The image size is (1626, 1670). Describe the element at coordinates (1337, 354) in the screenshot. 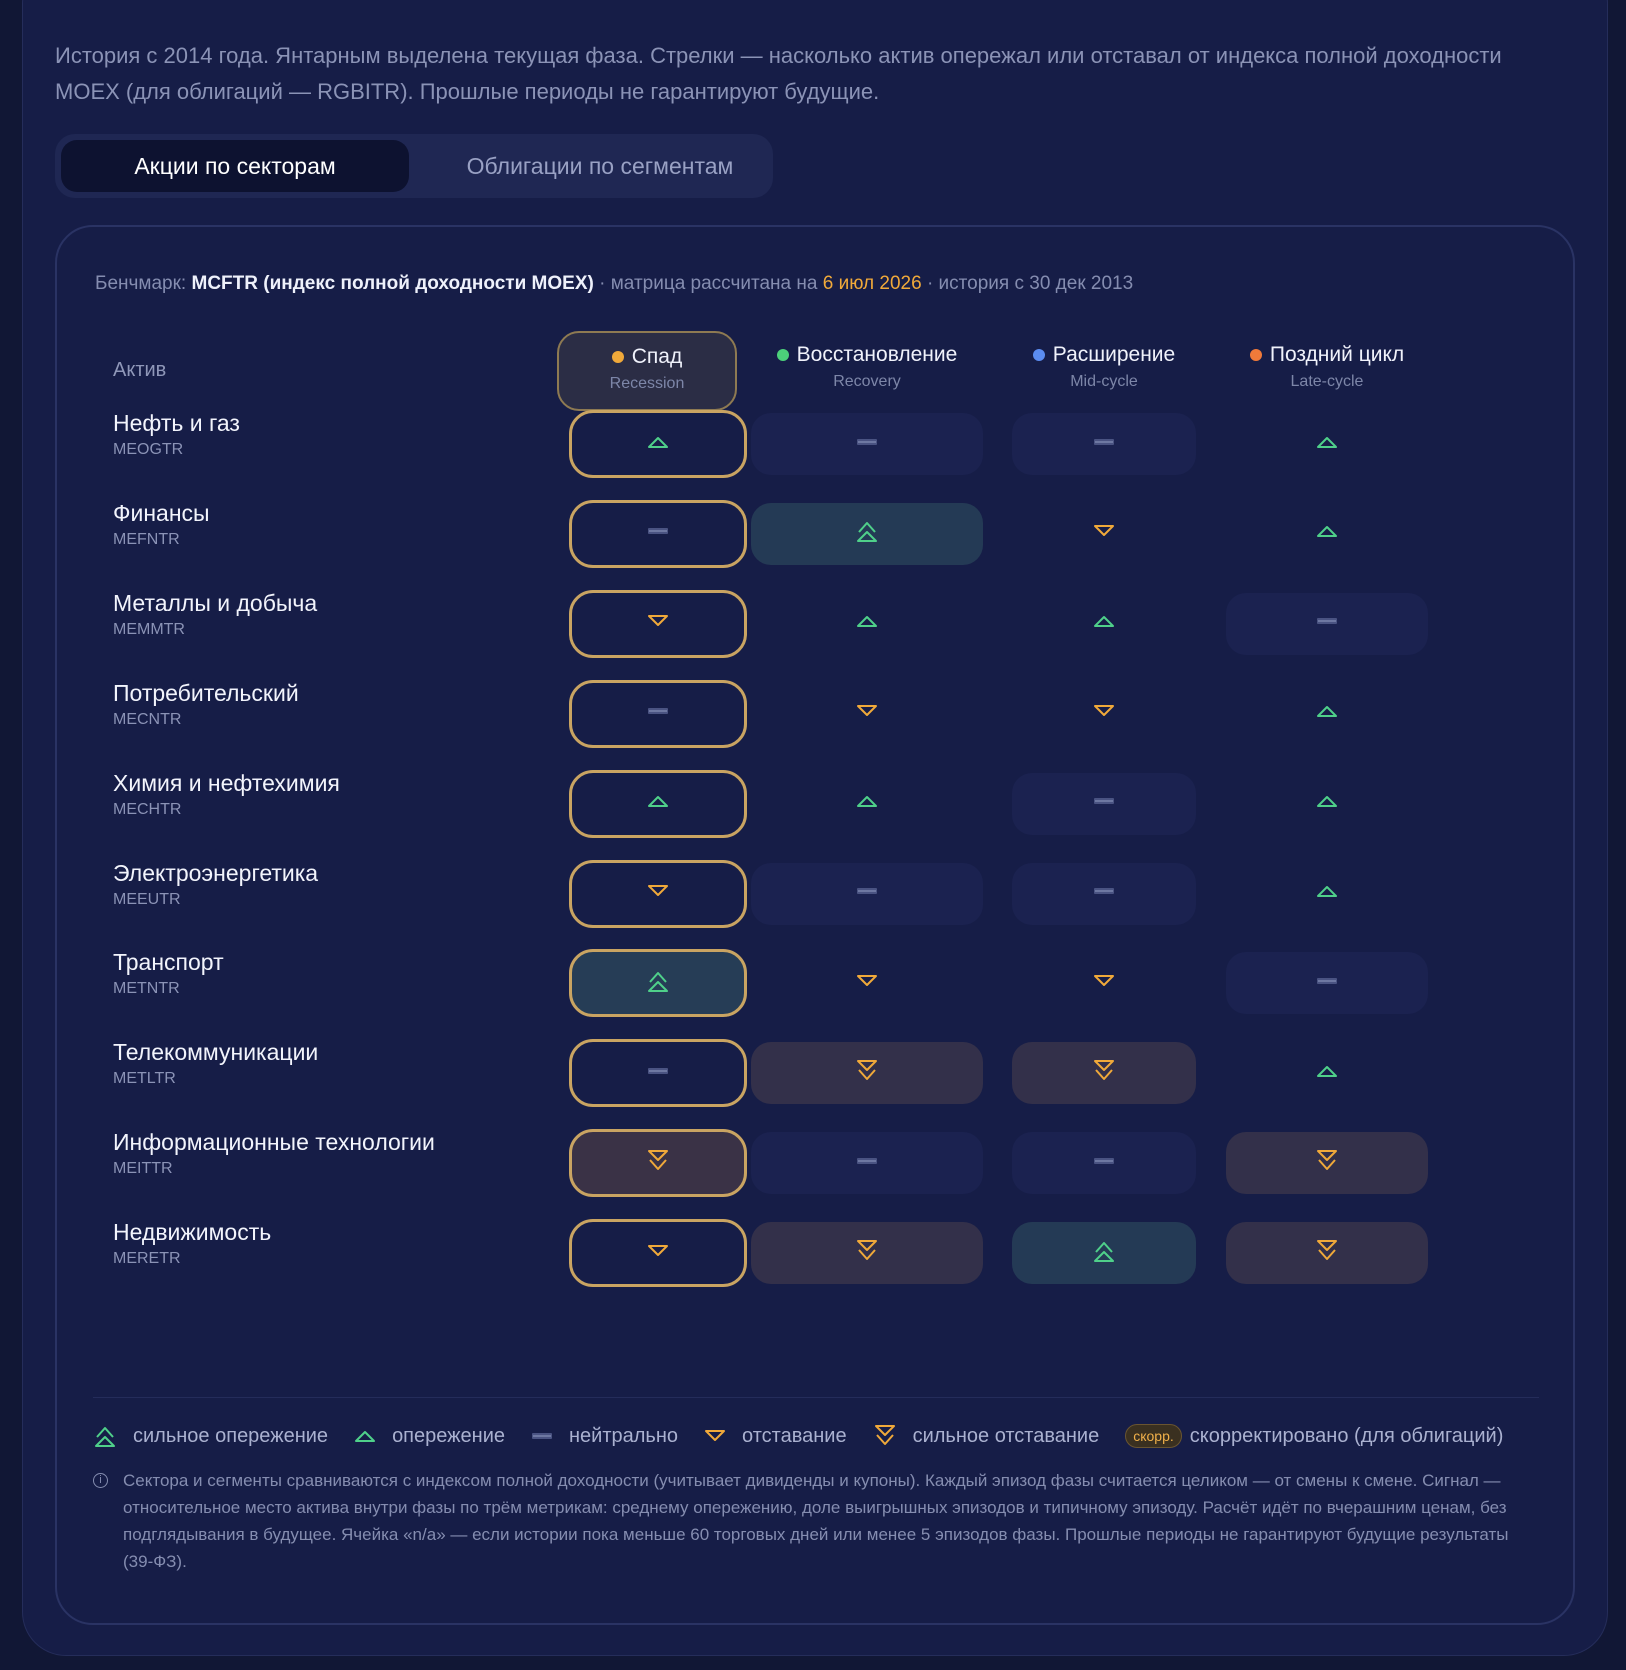

I see `phase-name: Поздний цикл` at that location.